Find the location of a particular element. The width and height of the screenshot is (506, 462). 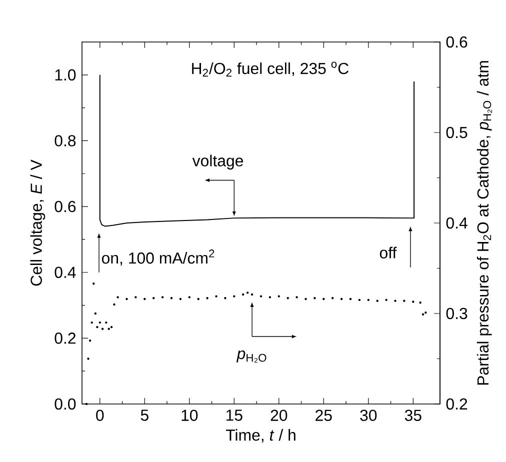

x-tick-label: 25 is located at coordinates (324, 415).